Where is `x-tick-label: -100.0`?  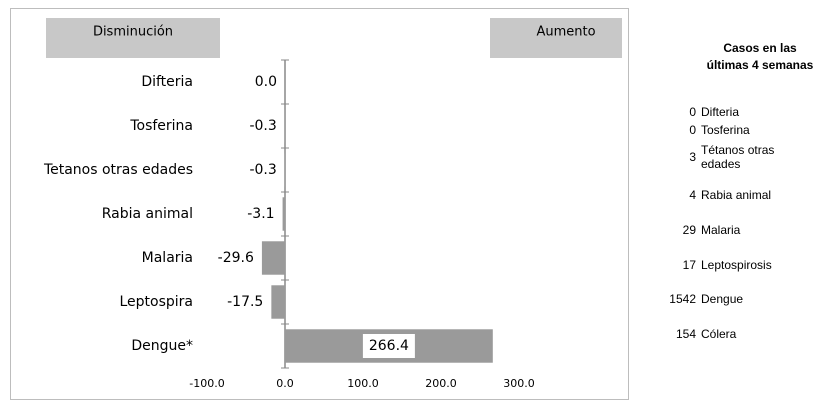
x-tick-label: -100.0 is located at coordinates (206, 383).